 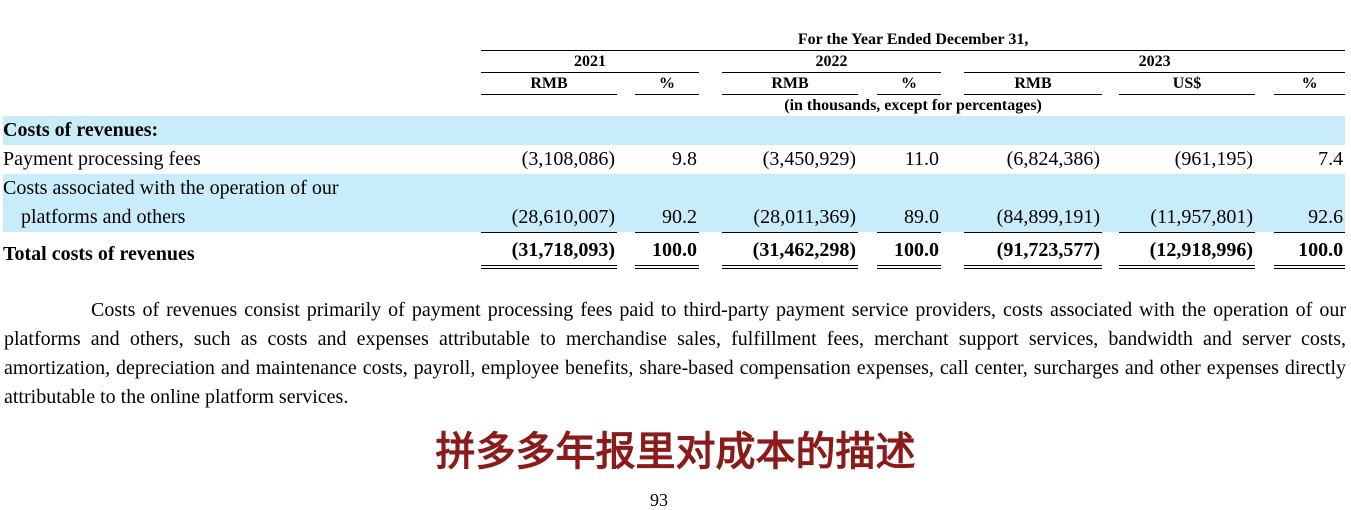 I want to click on total-value-cell: (31,718,093), so click(x=549, y=250).